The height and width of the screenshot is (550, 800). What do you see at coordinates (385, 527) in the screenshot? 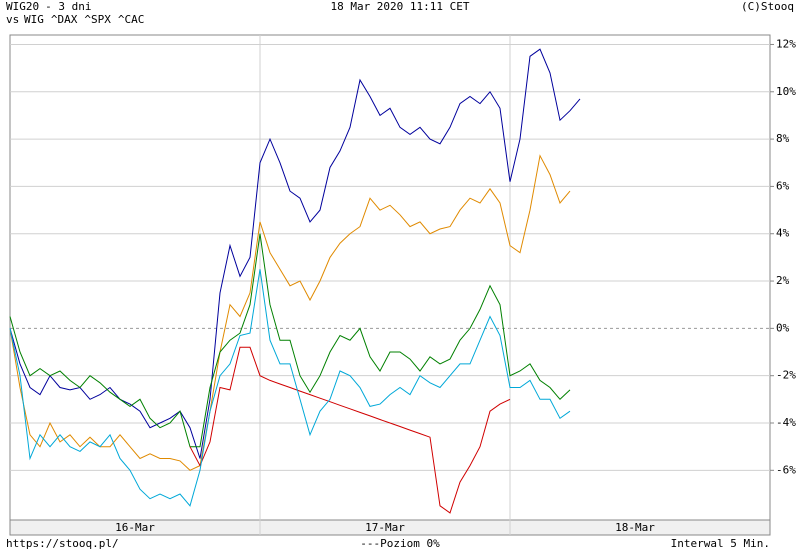
I see `x-tick-label: 17-Mar` at bounding box center [385, 527].